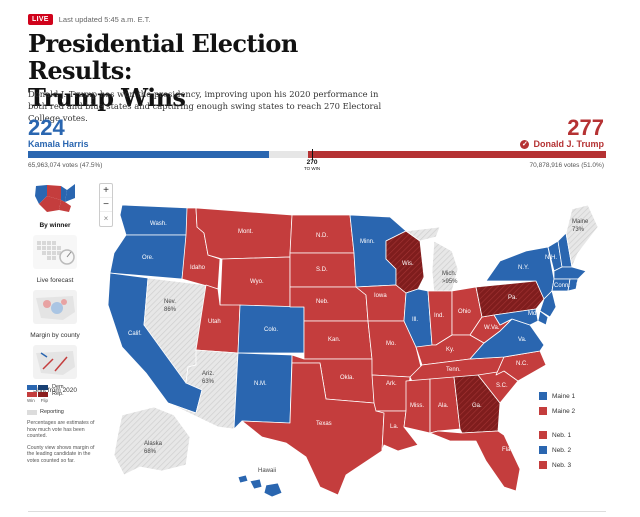 The image size is (640, 517). I want to click on state-alaska, so click(152, 441).